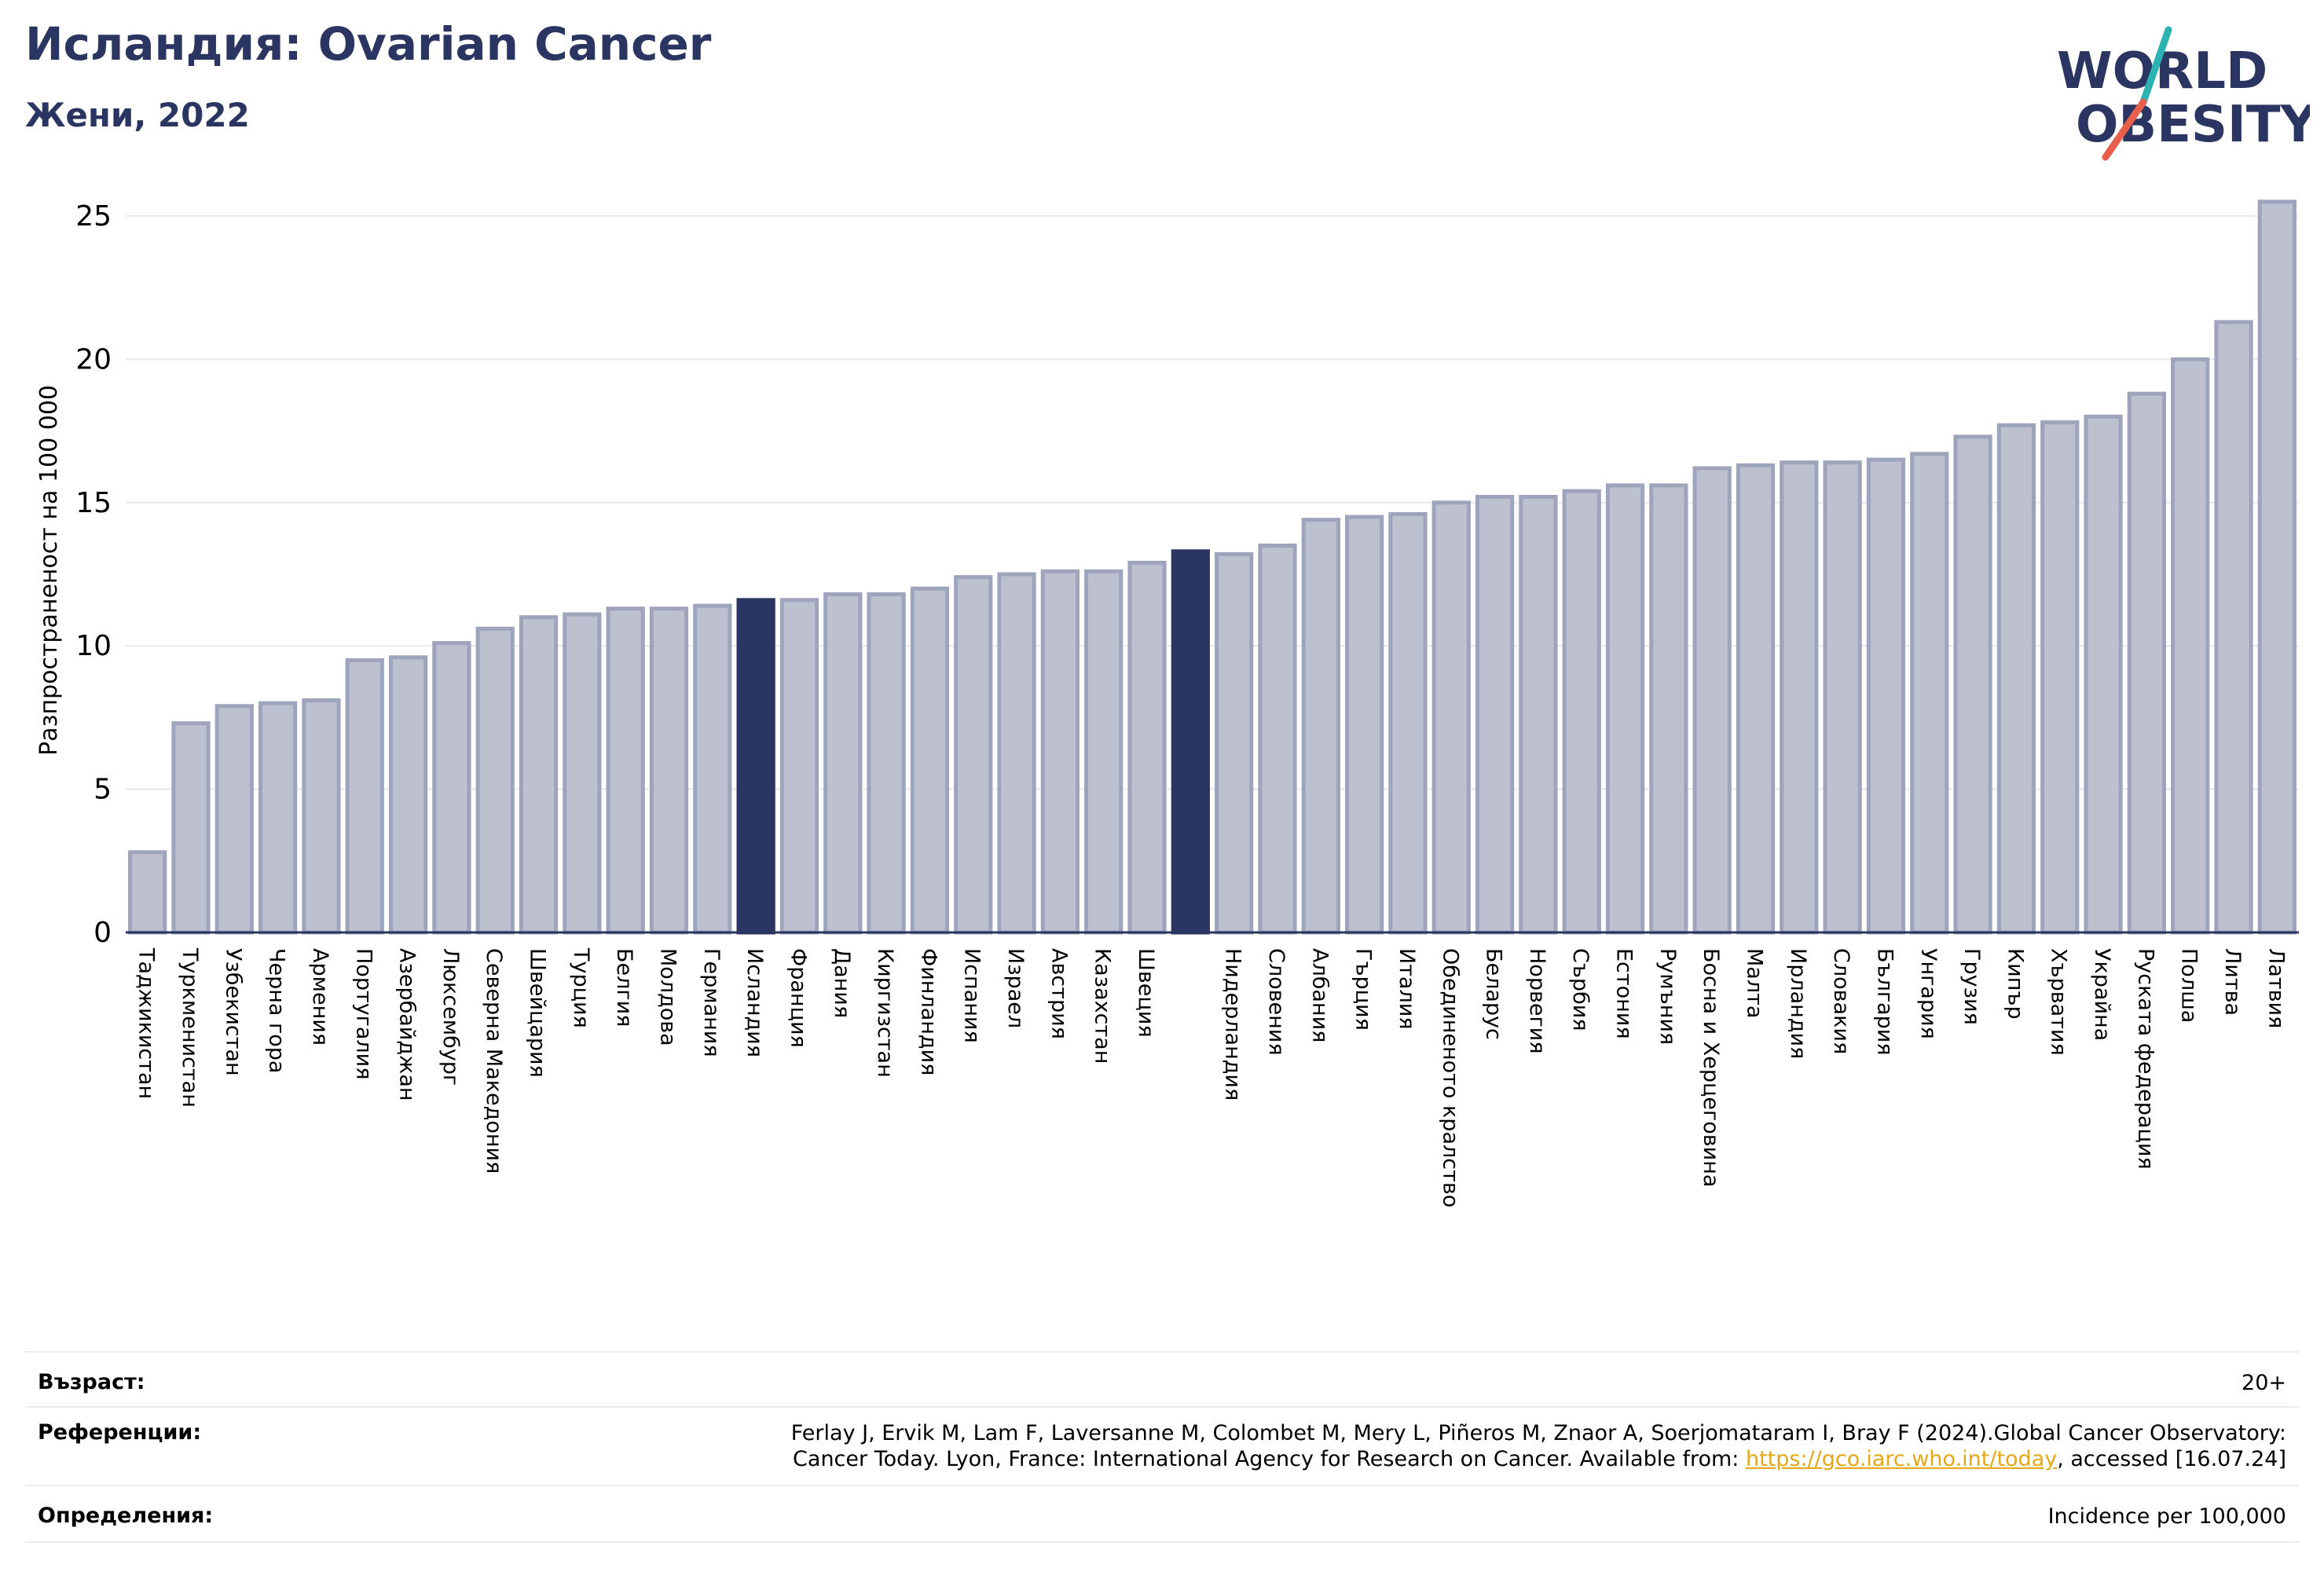 Image resolution: width=2324 pixels, height=1586 pixels. What do you see at coordinates (368, 44) in the screenshot?
I see `page-title: Исландия: Ovarian Cancer` at bounding box center [368, 44].